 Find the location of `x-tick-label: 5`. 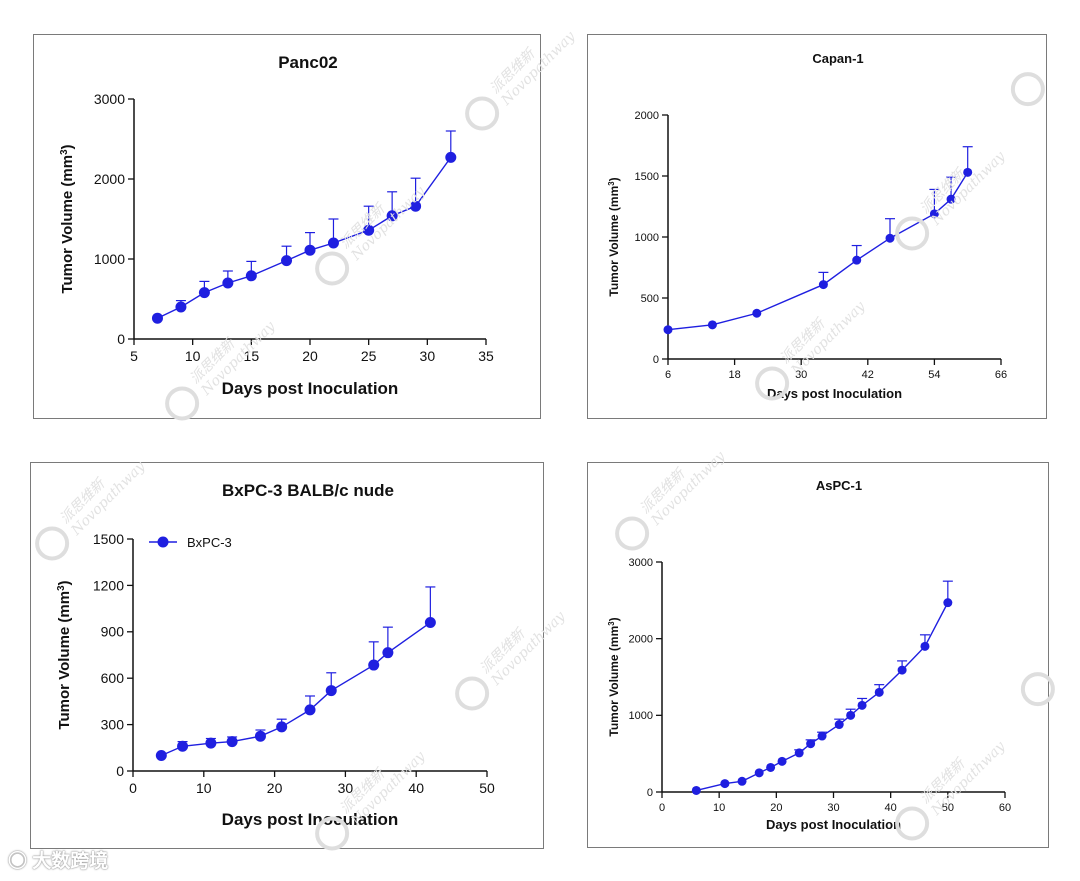

x-tick-label: 5 is located at coordinates (134, 356).